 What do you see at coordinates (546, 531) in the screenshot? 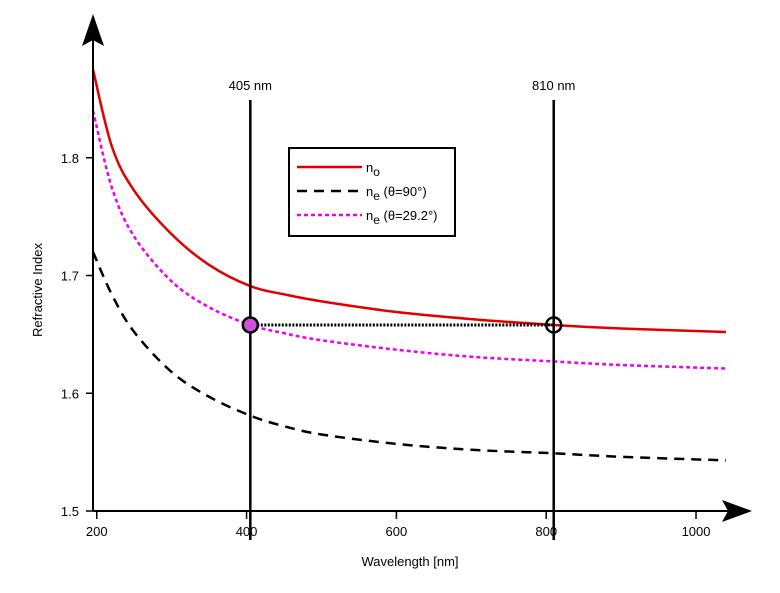
I see `x-tick-label-800: 800` at bounding box center [546, 531].